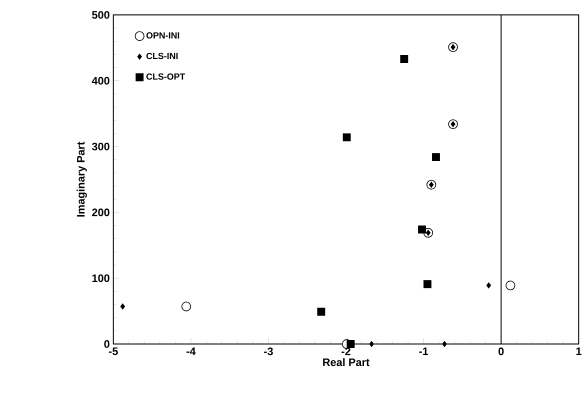 Image resolution: width=585 pixels, height=401 pixels. I want to click on y-tick-label: 200, so click(101, 212).